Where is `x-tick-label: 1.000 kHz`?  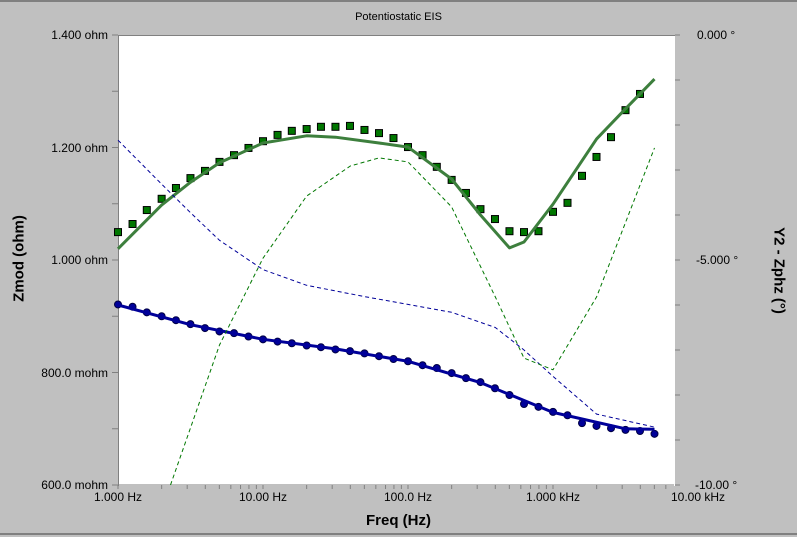 x-tick-label: 1.000 kHz is located at coordinates (553, 497).